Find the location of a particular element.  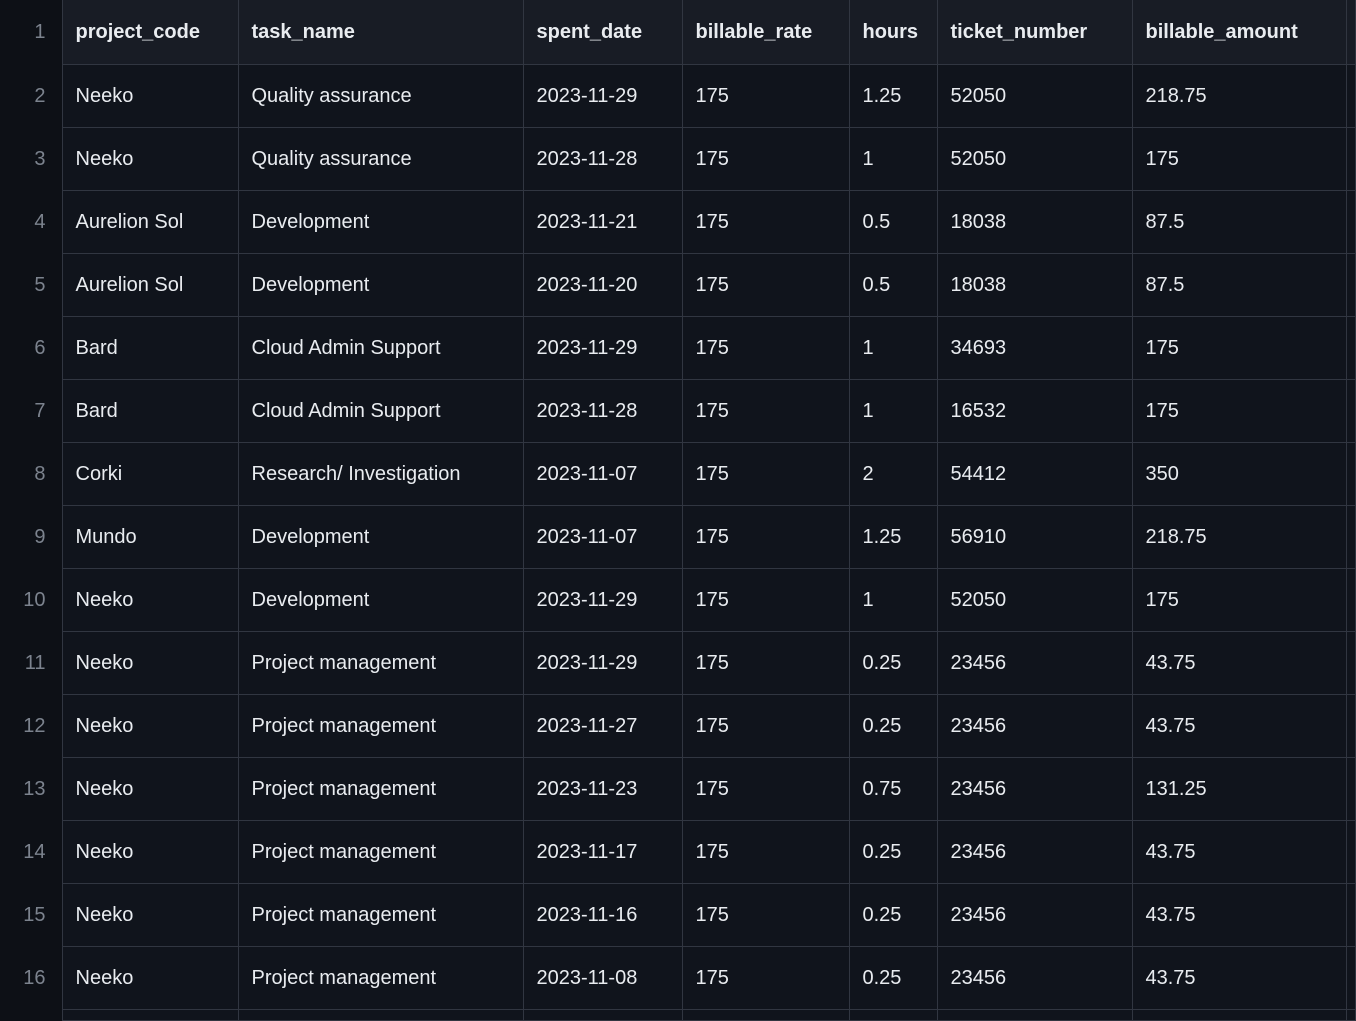

cell-billable-rate is located at coordinates (765, 1015).